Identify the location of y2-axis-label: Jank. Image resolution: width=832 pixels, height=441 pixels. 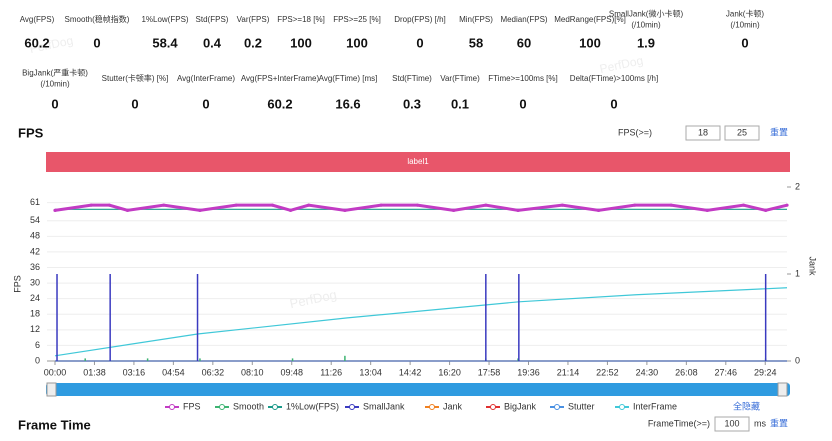
(813, 266).